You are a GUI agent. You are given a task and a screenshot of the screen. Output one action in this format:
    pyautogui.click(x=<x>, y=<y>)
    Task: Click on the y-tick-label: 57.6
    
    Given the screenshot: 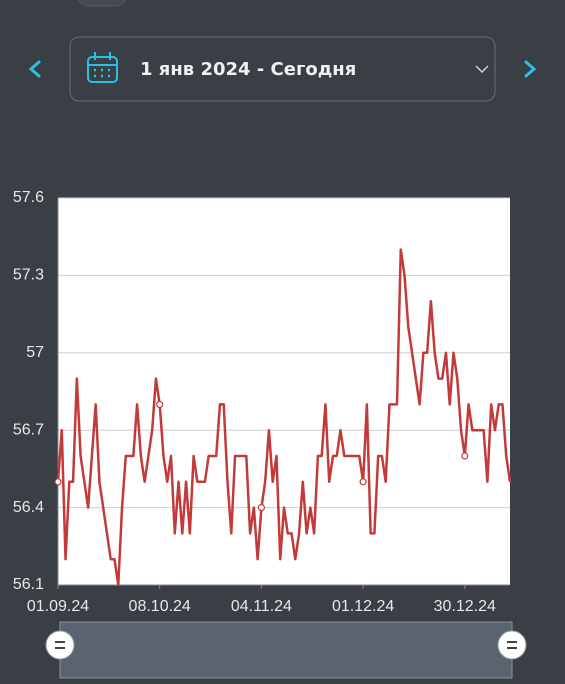 What is the action you would take?
    pyautogui.click(x=28, y=197)
    